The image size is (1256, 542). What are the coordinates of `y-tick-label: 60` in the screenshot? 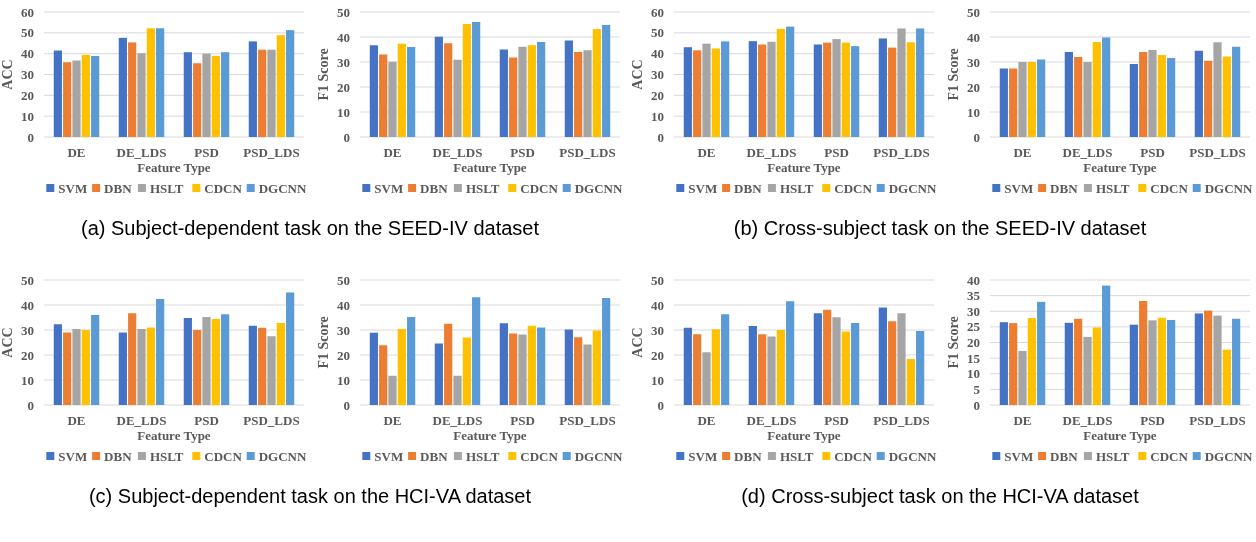 It's located at (27, 12).